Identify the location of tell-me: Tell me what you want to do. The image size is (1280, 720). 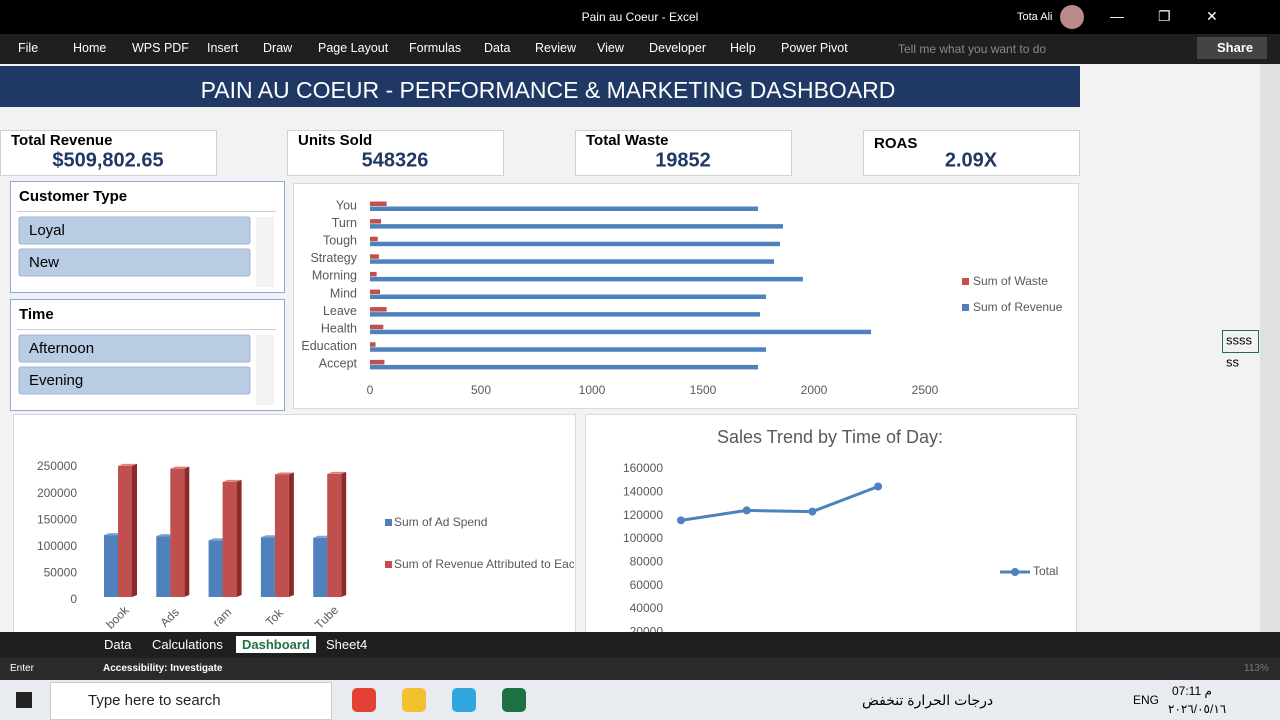
(972, 49).